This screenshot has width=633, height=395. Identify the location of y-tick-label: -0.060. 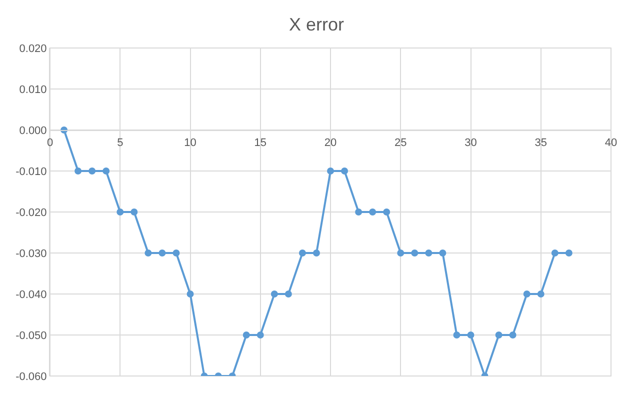
(31, 376).